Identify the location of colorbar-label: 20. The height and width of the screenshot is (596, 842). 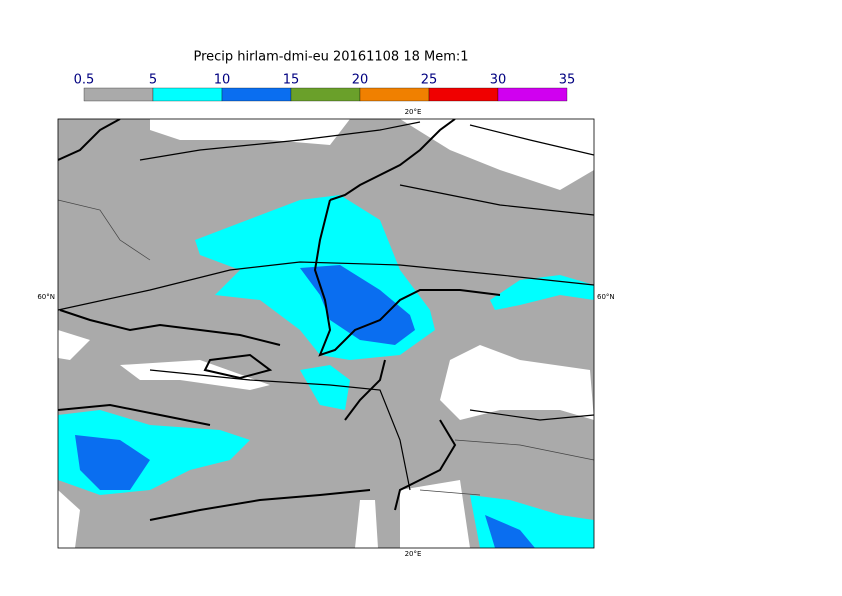
(360, 80).